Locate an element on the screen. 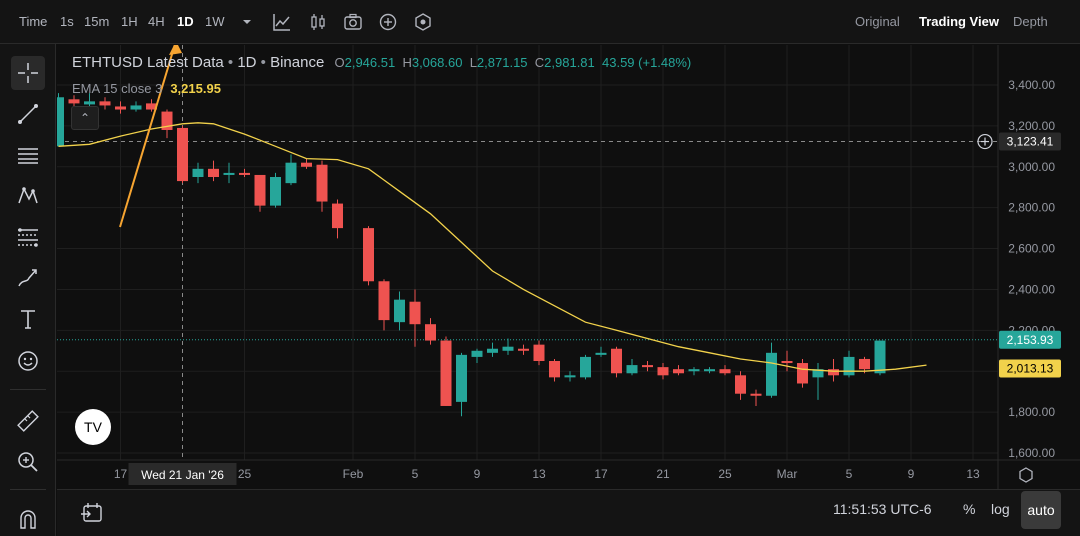 The image size is (1080, 536). auto-scale-button: auto is located at coordinates (1041, 510).